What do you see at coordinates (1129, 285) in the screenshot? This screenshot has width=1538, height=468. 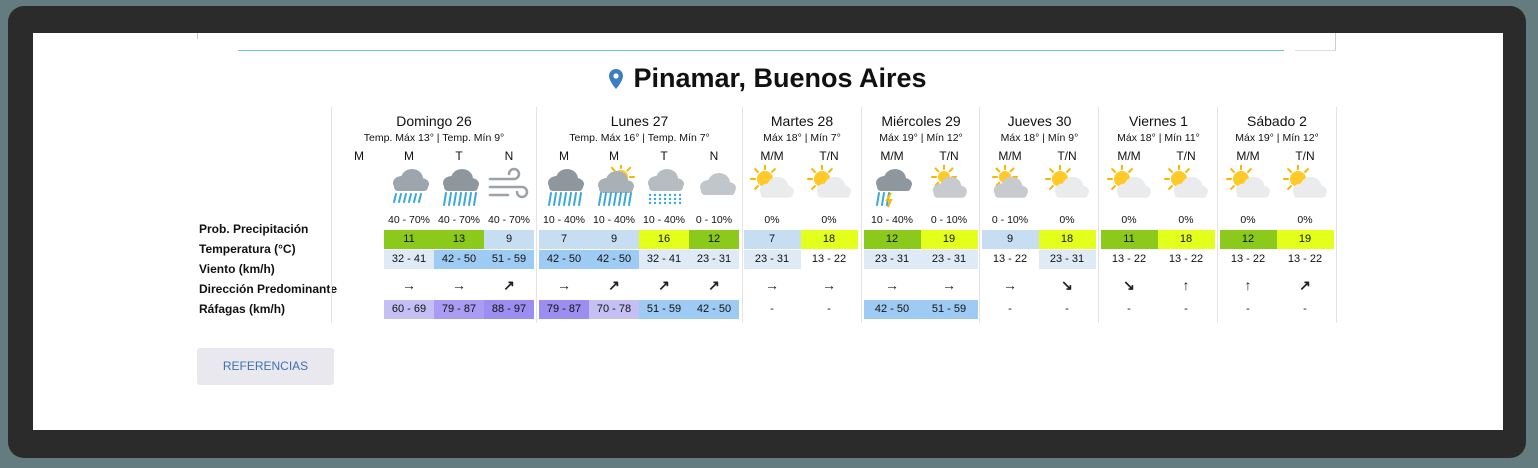 I see `wind-direction-arrow-icon: ↘` at bounding box center [1129, 285].